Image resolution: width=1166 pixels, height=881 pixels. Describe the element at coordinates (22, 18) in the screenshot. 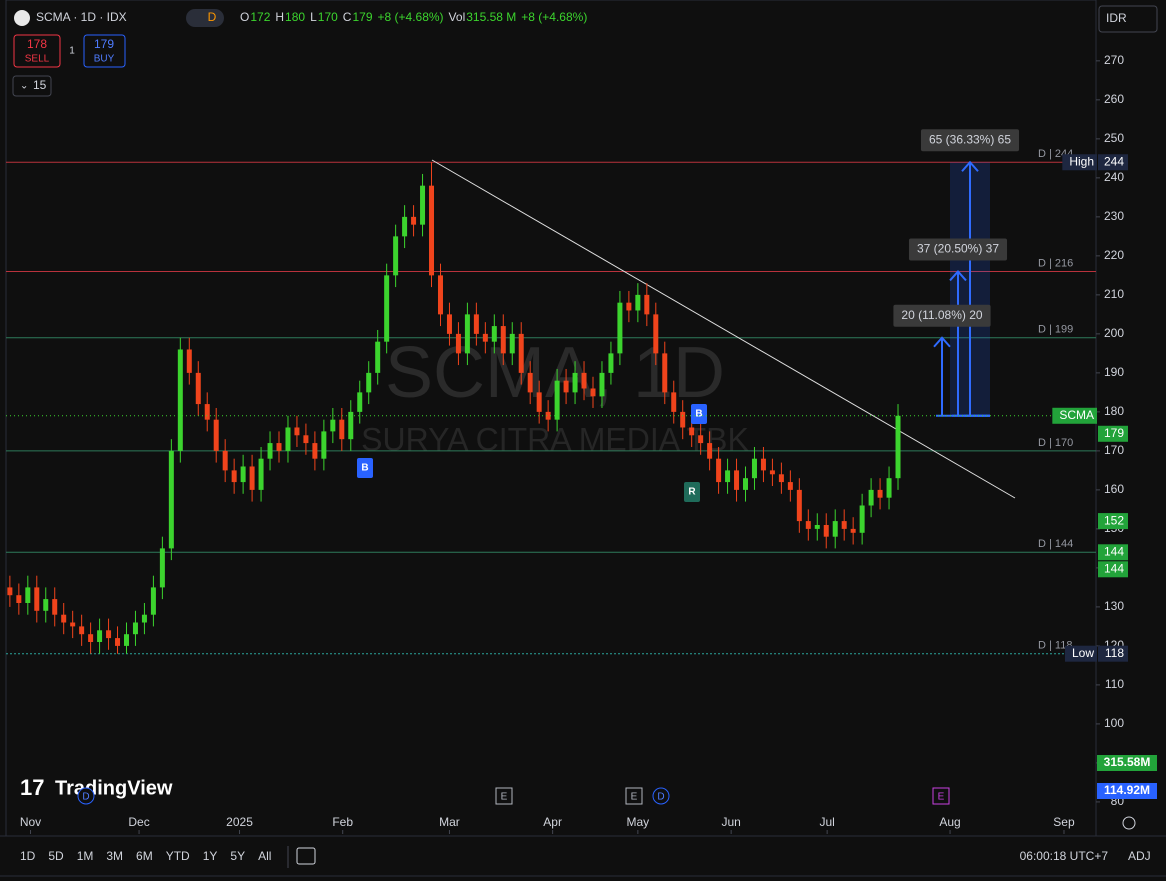

I see `symbol-icon` at that location.